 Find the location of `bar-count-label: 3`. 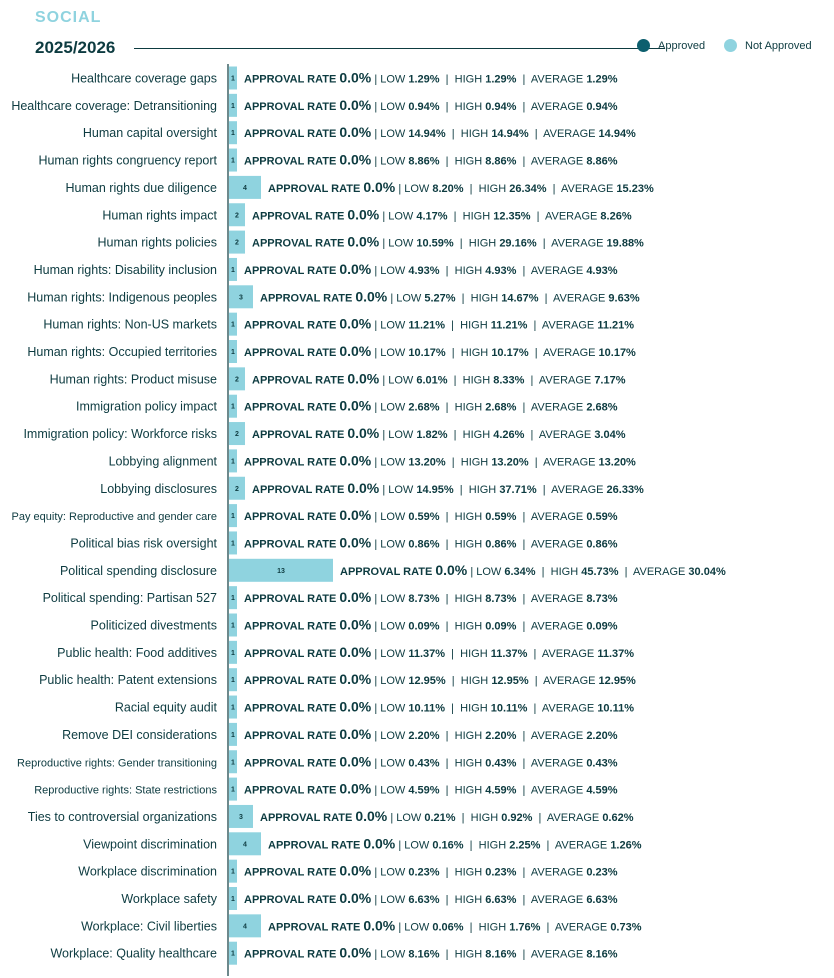

bar-count-label: 3 is located at coordinates (241, 817).